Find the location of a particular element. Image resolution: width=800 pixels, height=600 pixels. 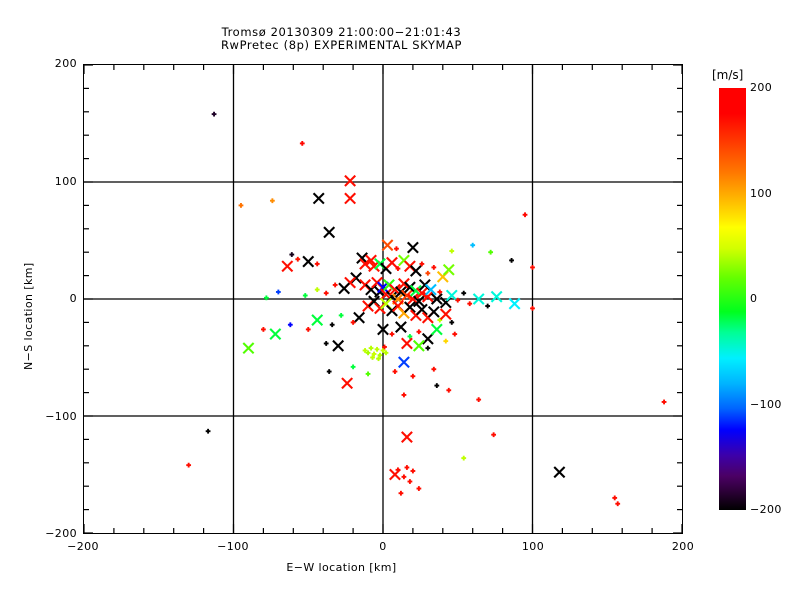

x-tick-label: 100 is located at coordinates (533, 546).